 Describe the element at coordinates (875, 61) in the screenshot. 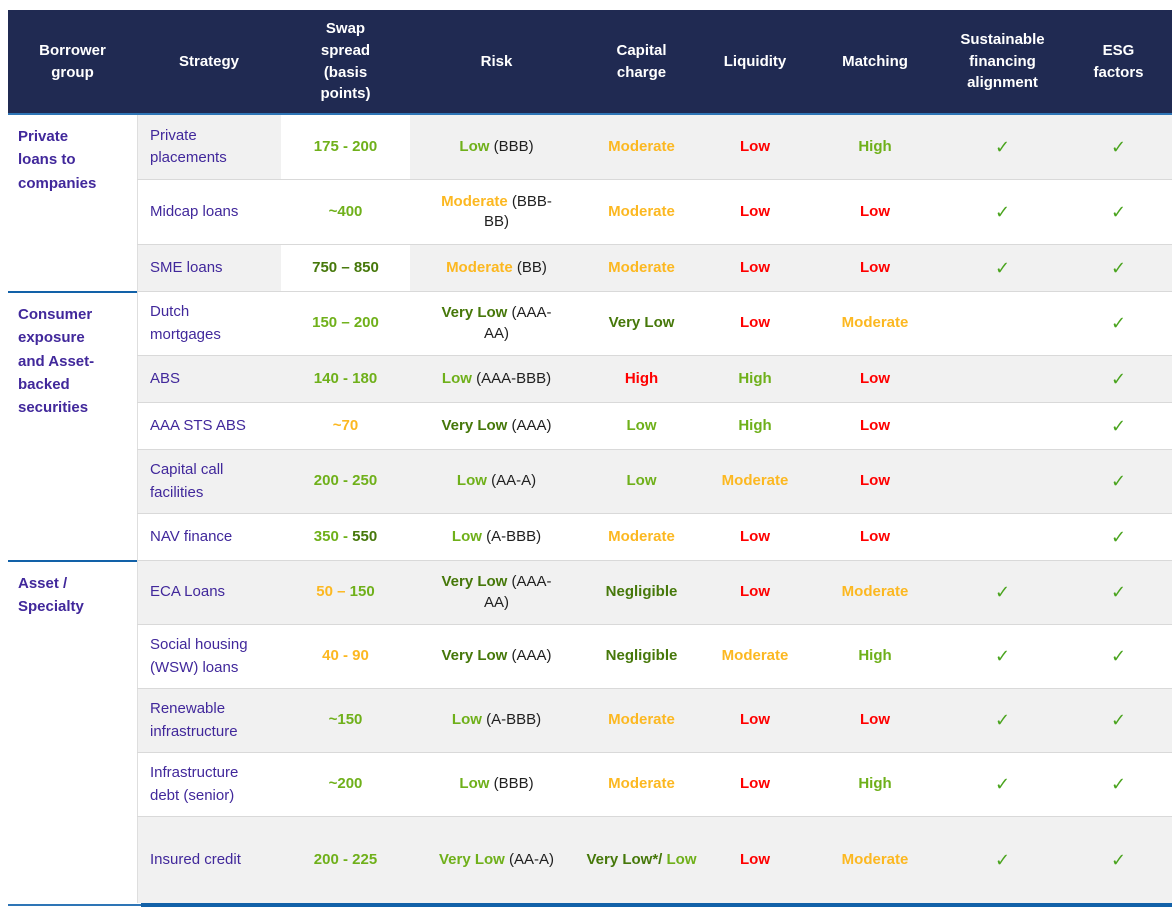

I see `column-header: Matching` at that location.